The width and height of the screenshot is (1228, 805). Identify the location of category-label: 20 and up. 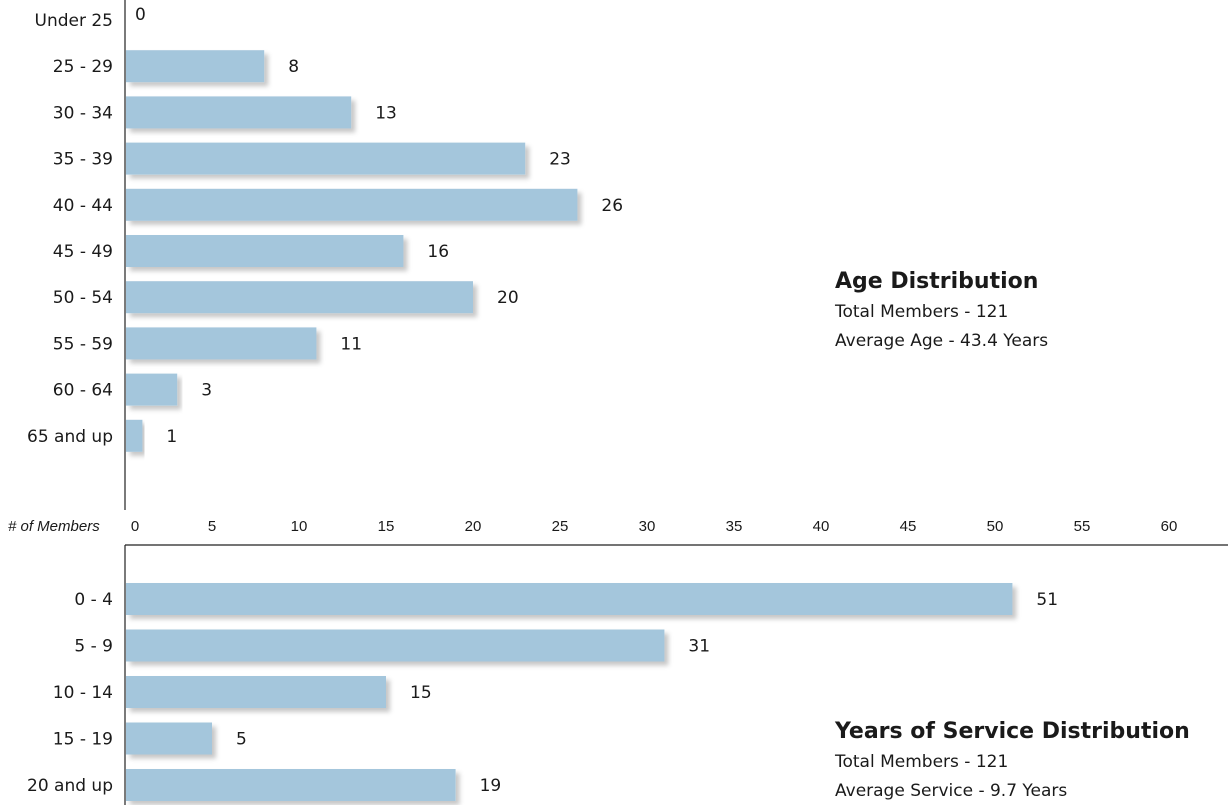
(70, 786).